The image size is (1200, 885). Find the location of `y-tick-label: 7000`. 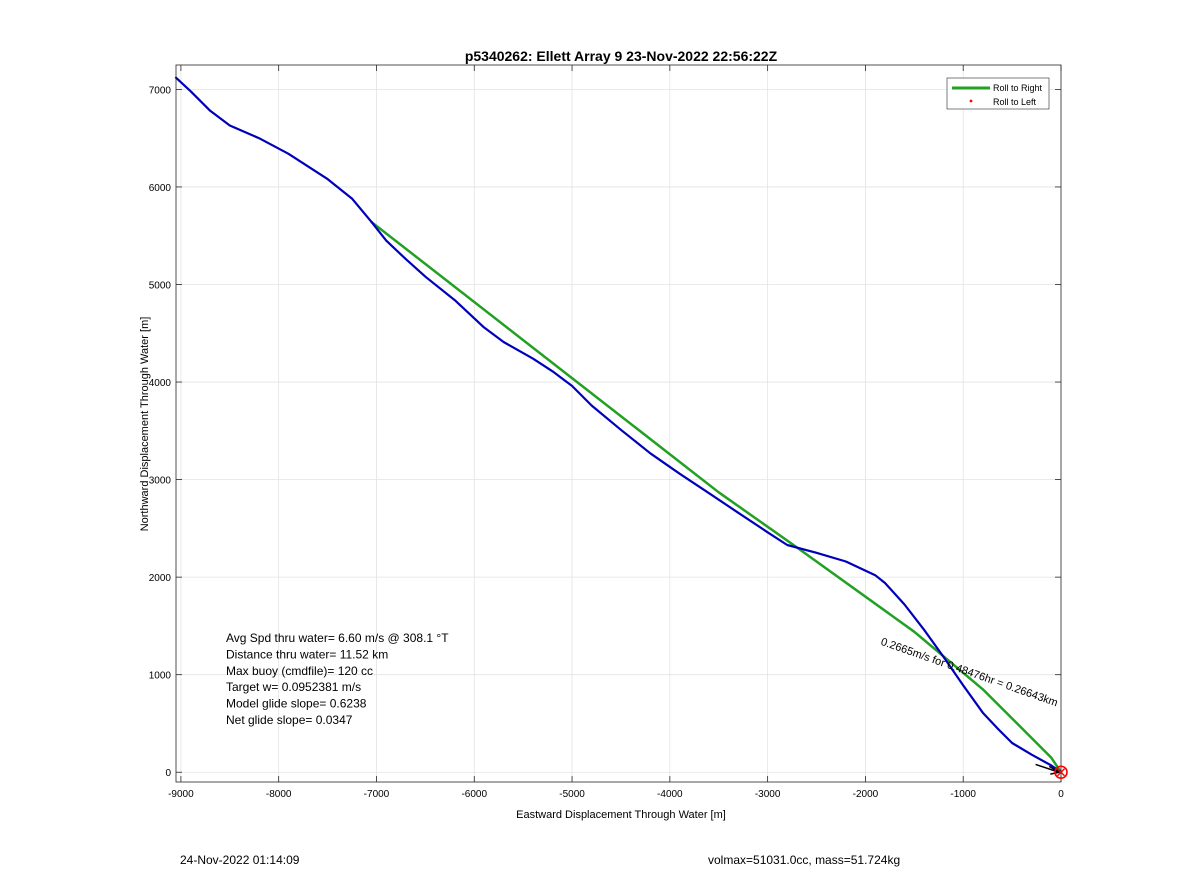

y-tick-label: 7000 is located at coordinates (160, 90).